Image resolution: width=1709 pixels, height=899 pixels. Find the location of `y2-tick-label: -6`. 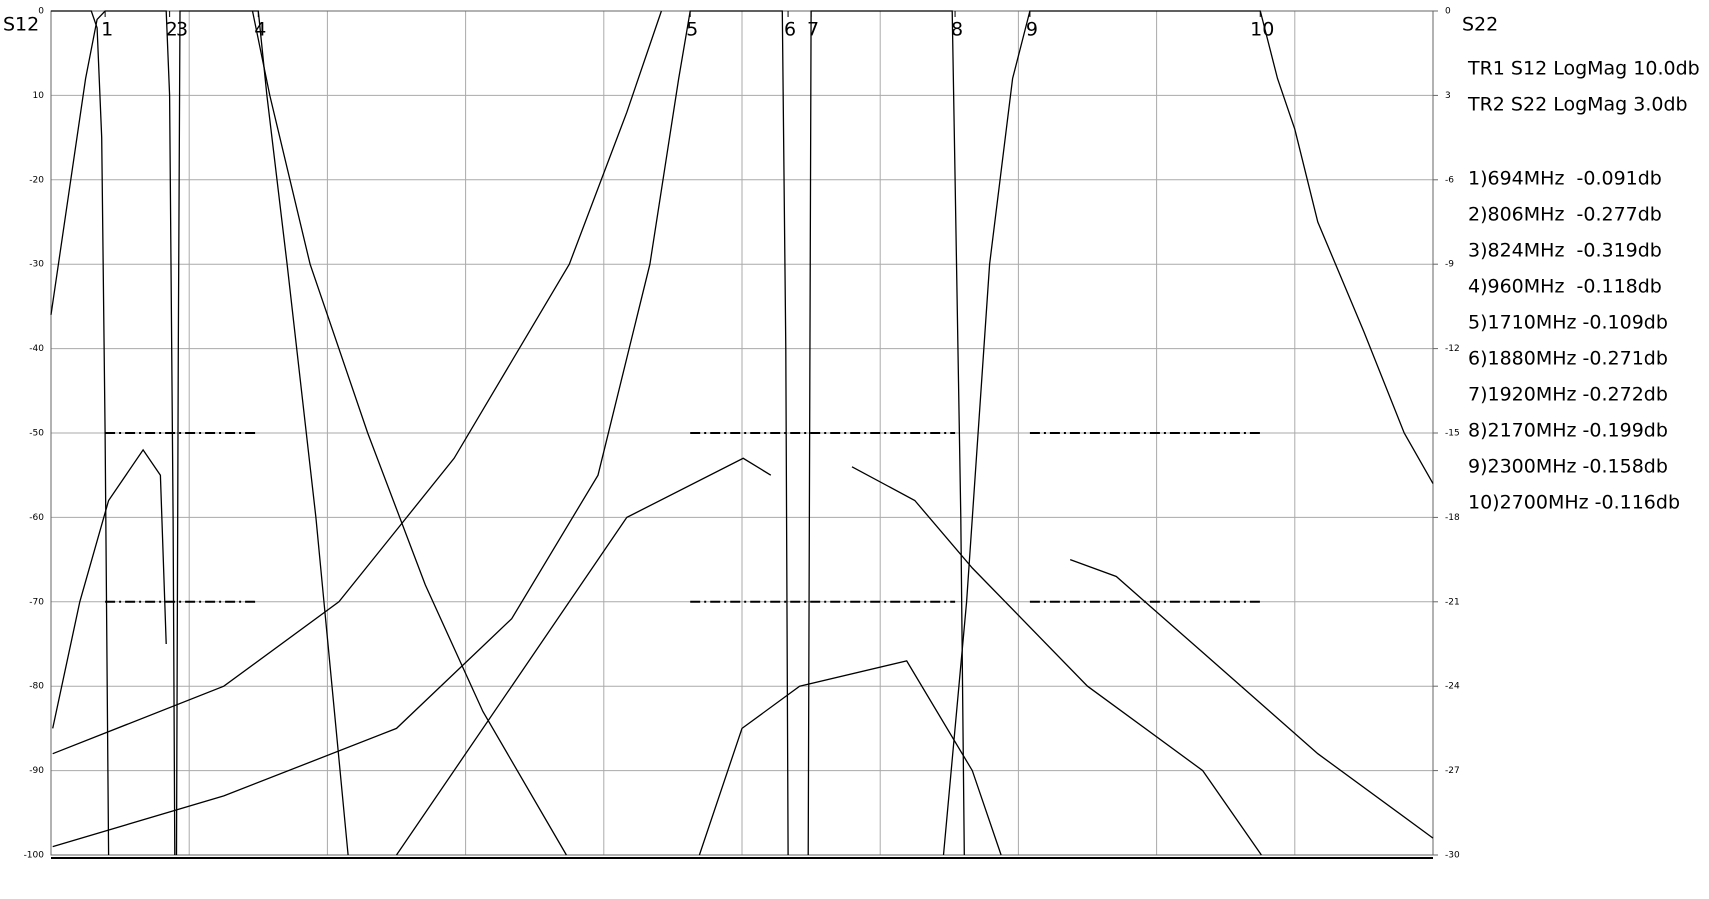

y2-tick-label: -6 is located at coordinates (1449, 180).